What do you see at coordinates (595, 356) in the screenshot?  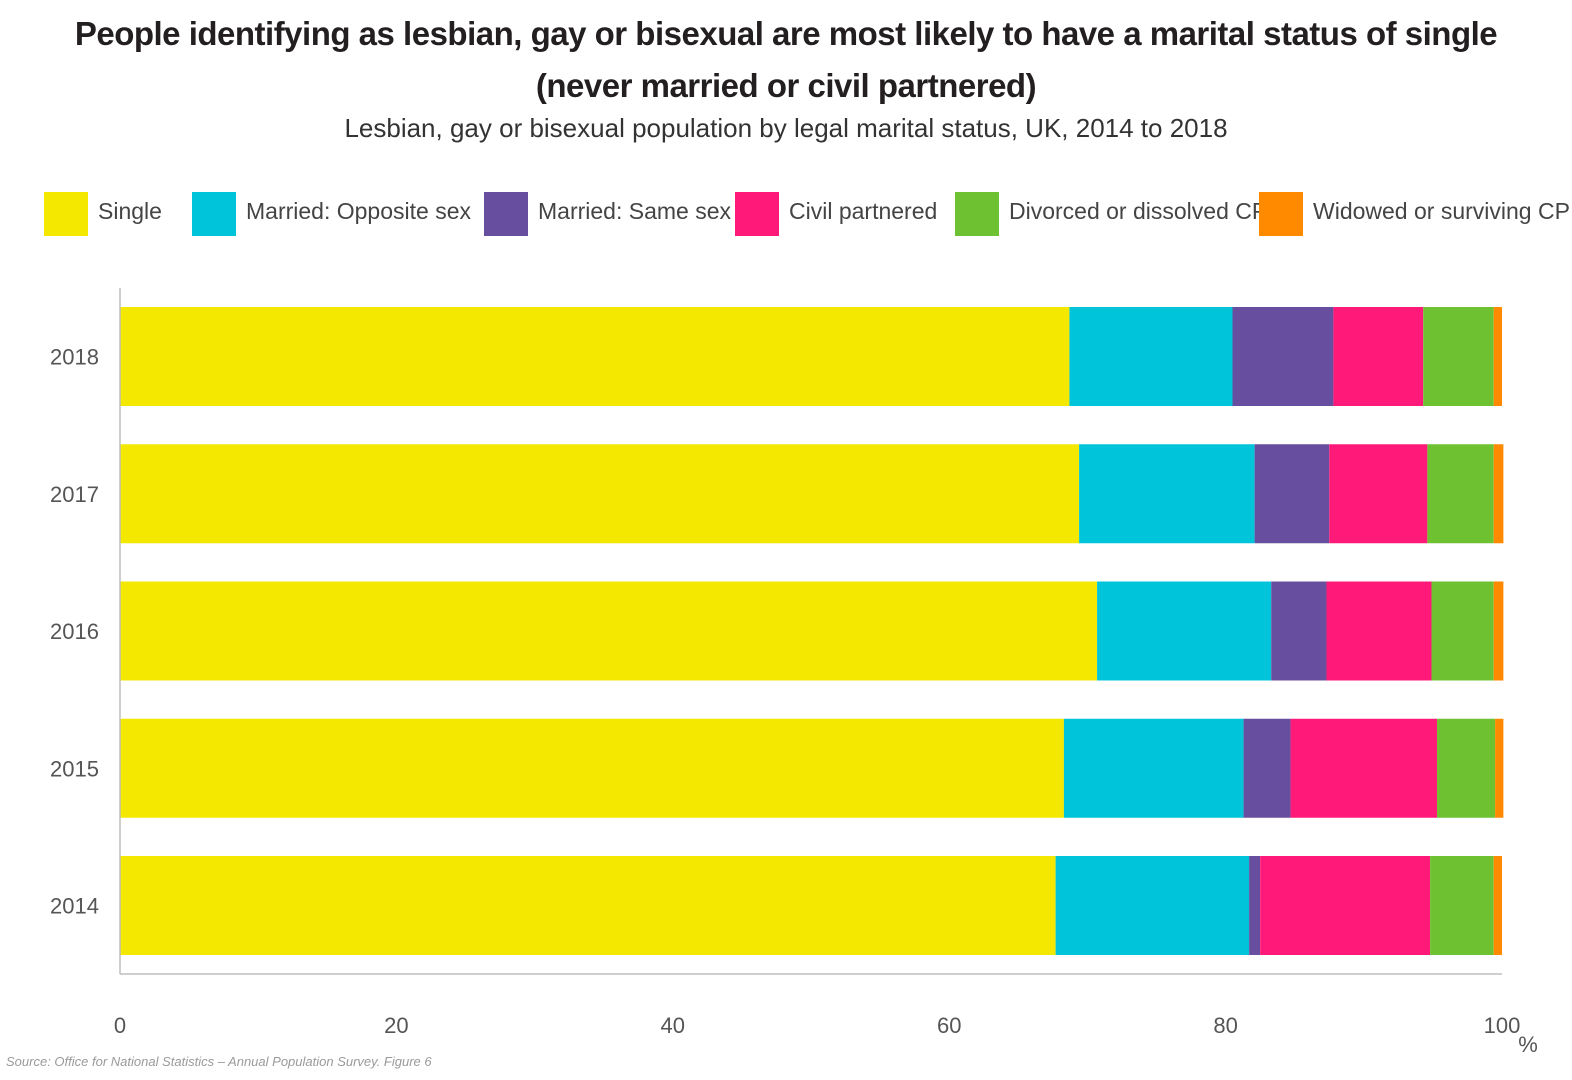 I see `bar-segment-2018-single` at bounding box center [595, 356].